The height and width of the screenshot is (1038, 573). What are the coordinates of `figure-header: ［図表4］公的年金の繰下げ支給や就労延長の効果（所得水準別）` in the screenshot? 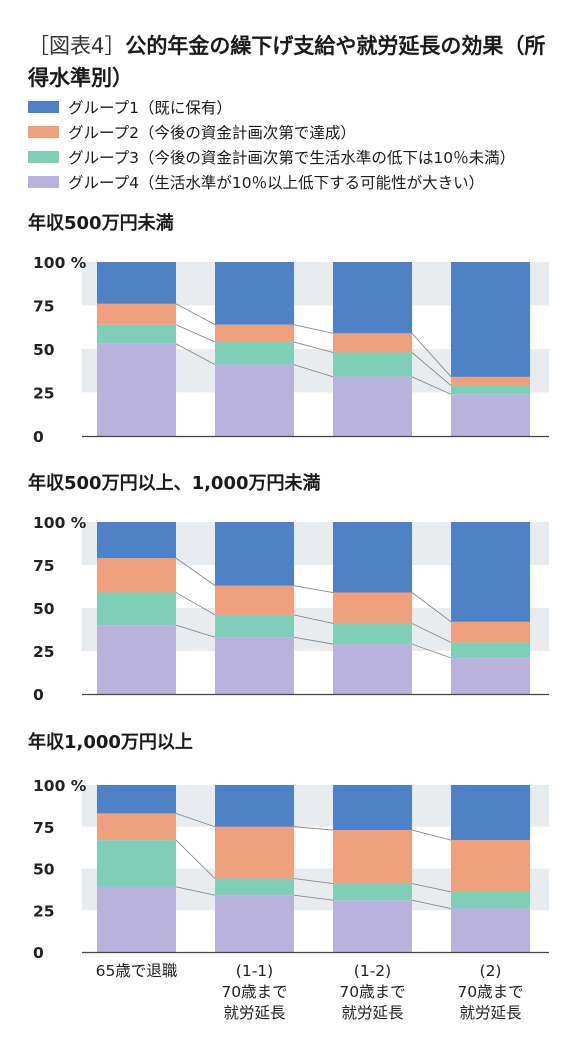 It's located at (293, 62).